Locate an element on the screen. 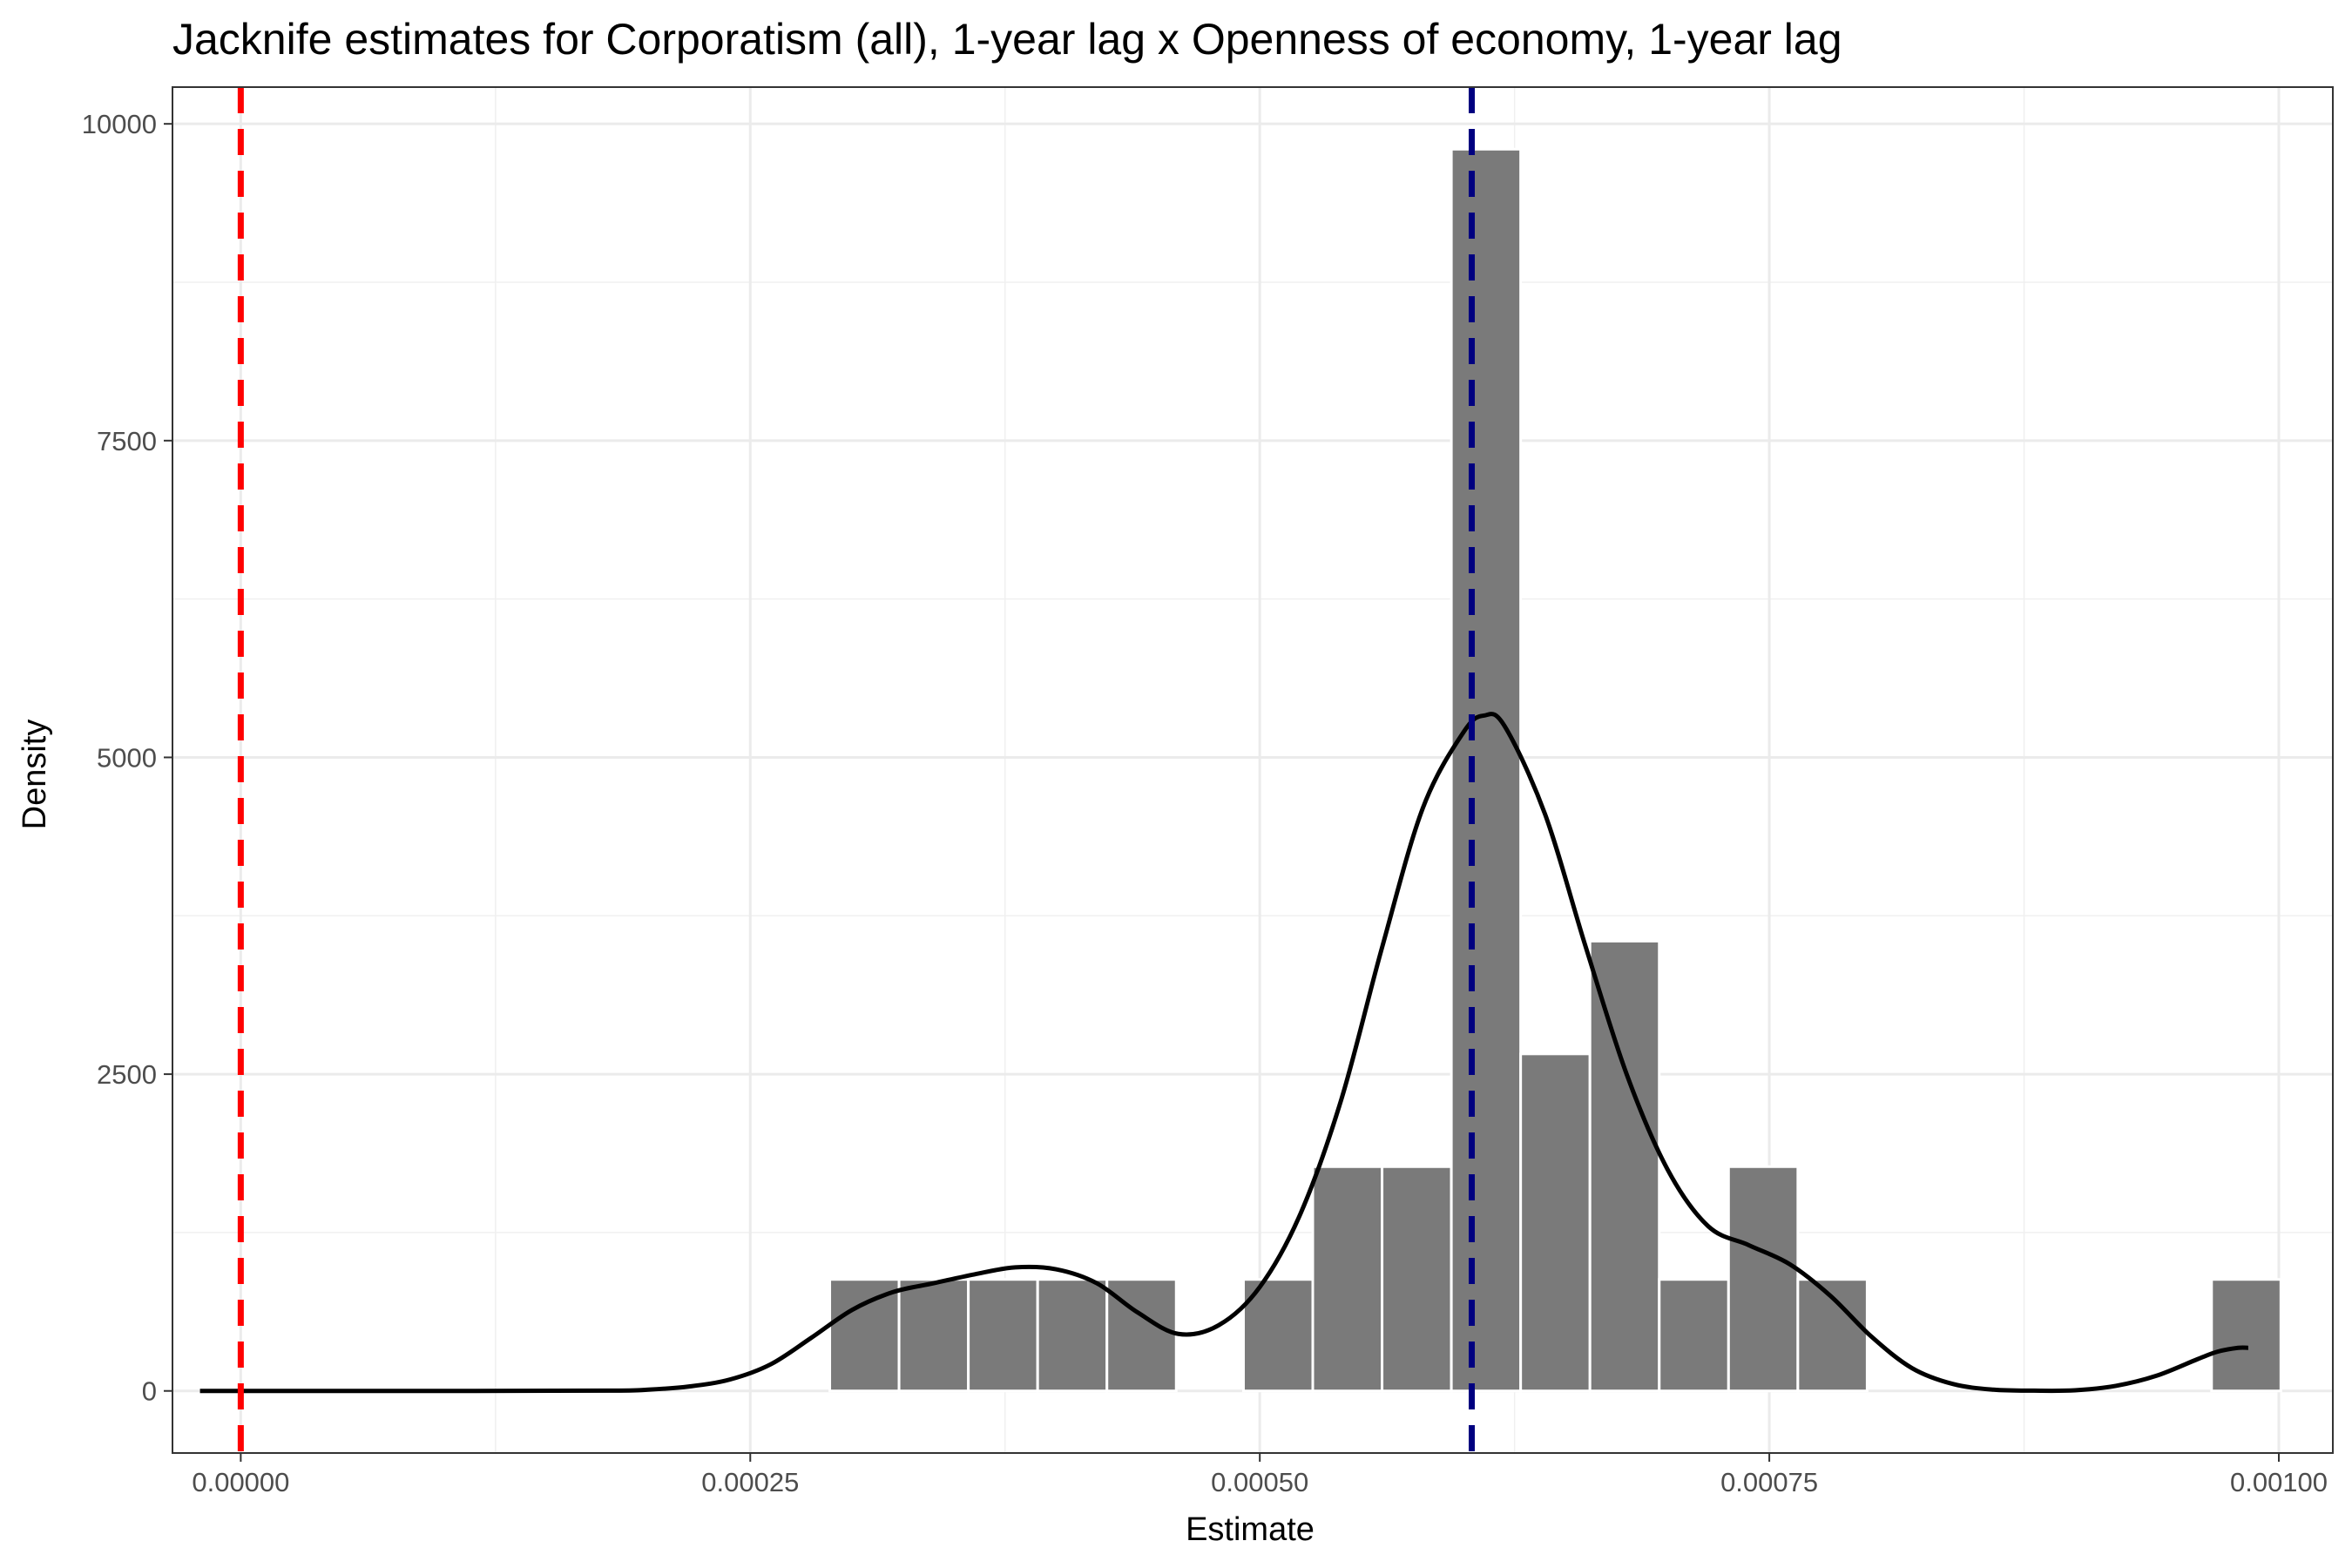 This screenshot has height=1568, width=2352. y-tick-label: 7500 is located at coordinates (127, 441).